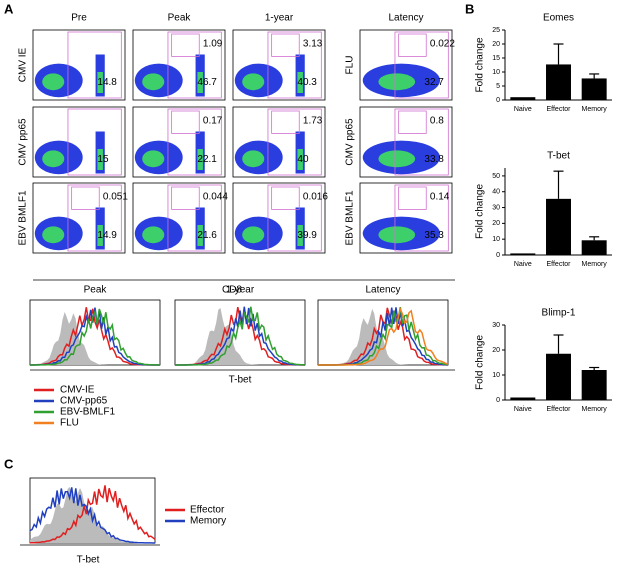 The width and height of the screenshot is (628, 574). Describe the element at coordinates (96, 290) in the screenshot. I see `histogram-title: Peak` at that location.